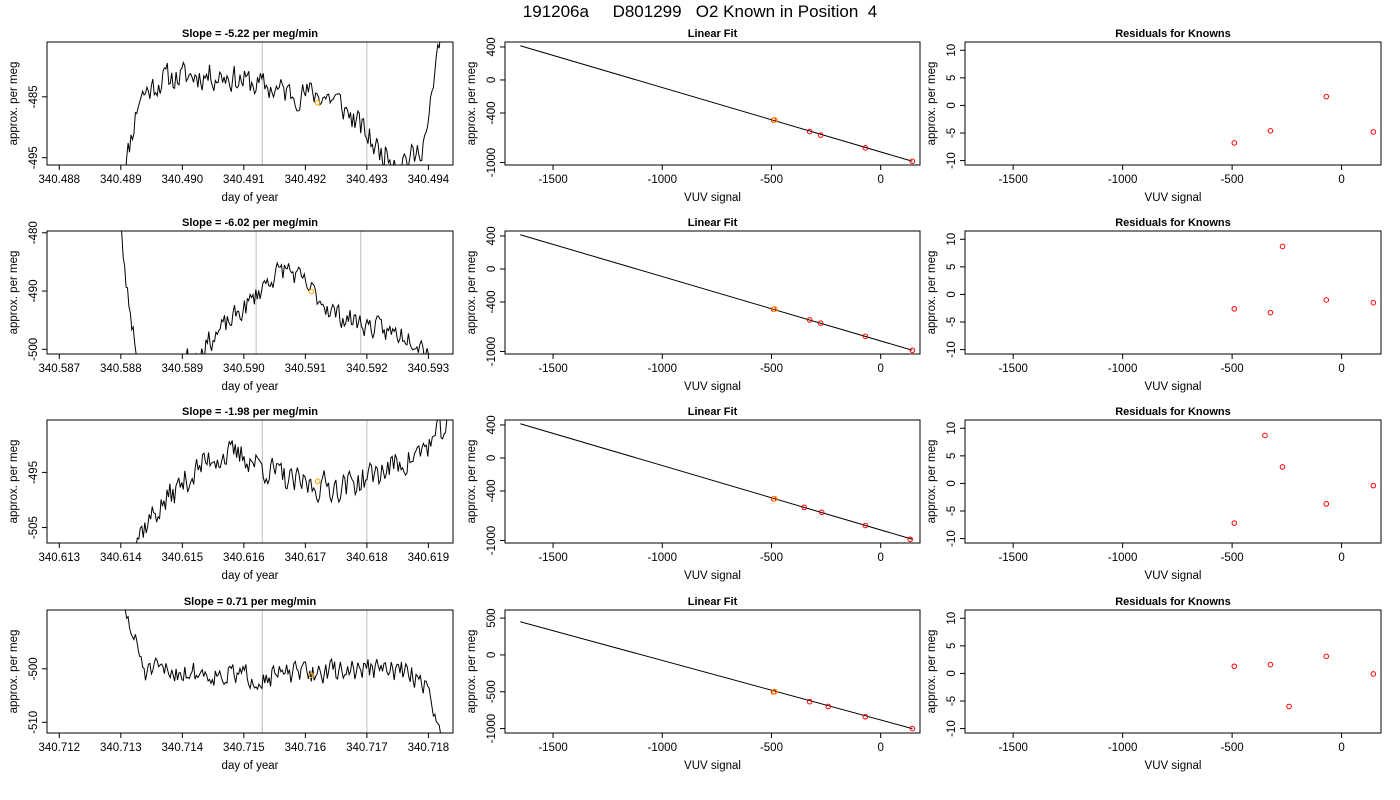 This screenshot has height=800, width=1400. What do you see at coordinates (250, 223) in the screenshot?
I see `panel-title: Slope = -6.02 per meg/min` at bounding box center [250, 223].